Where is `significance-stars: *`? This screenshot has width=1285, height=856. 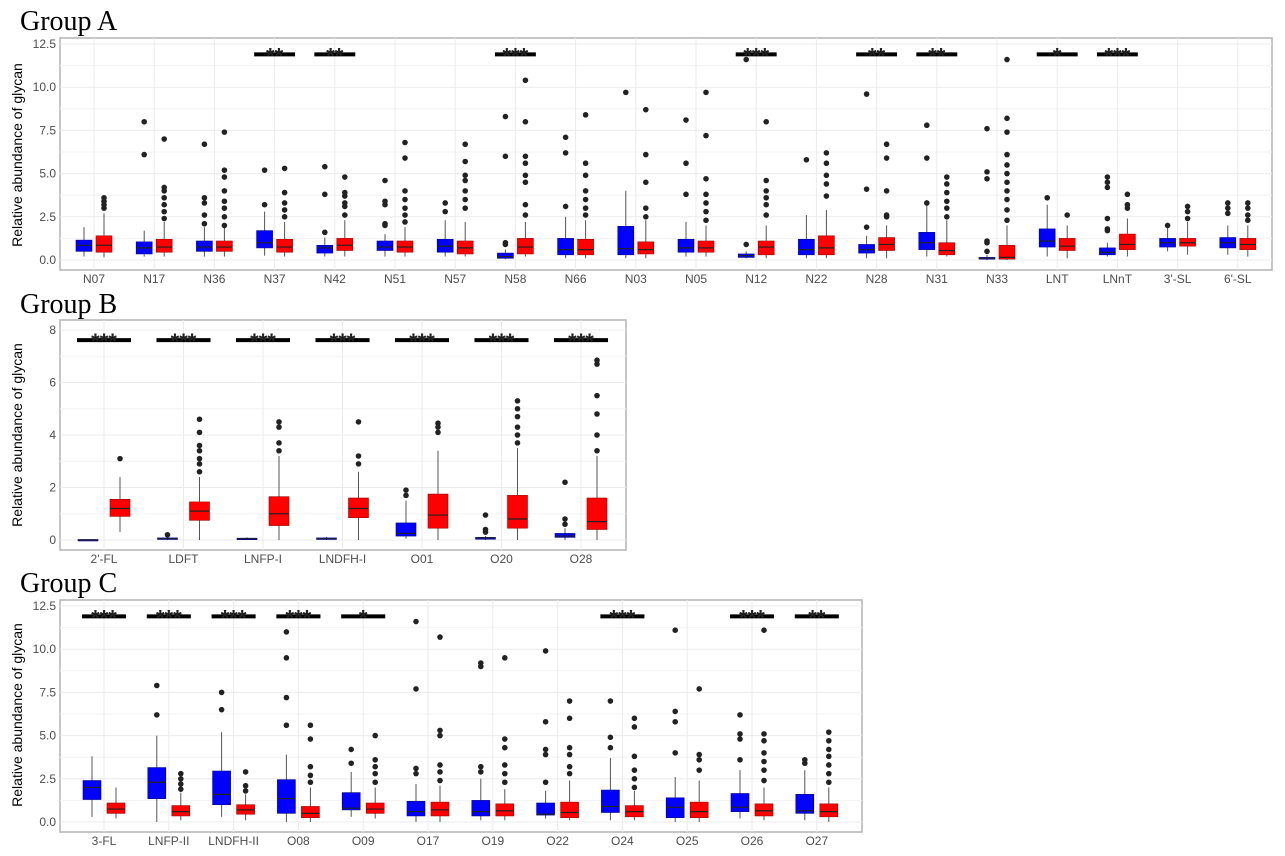
significance-stars: * is located at coordinates (1057, 55).